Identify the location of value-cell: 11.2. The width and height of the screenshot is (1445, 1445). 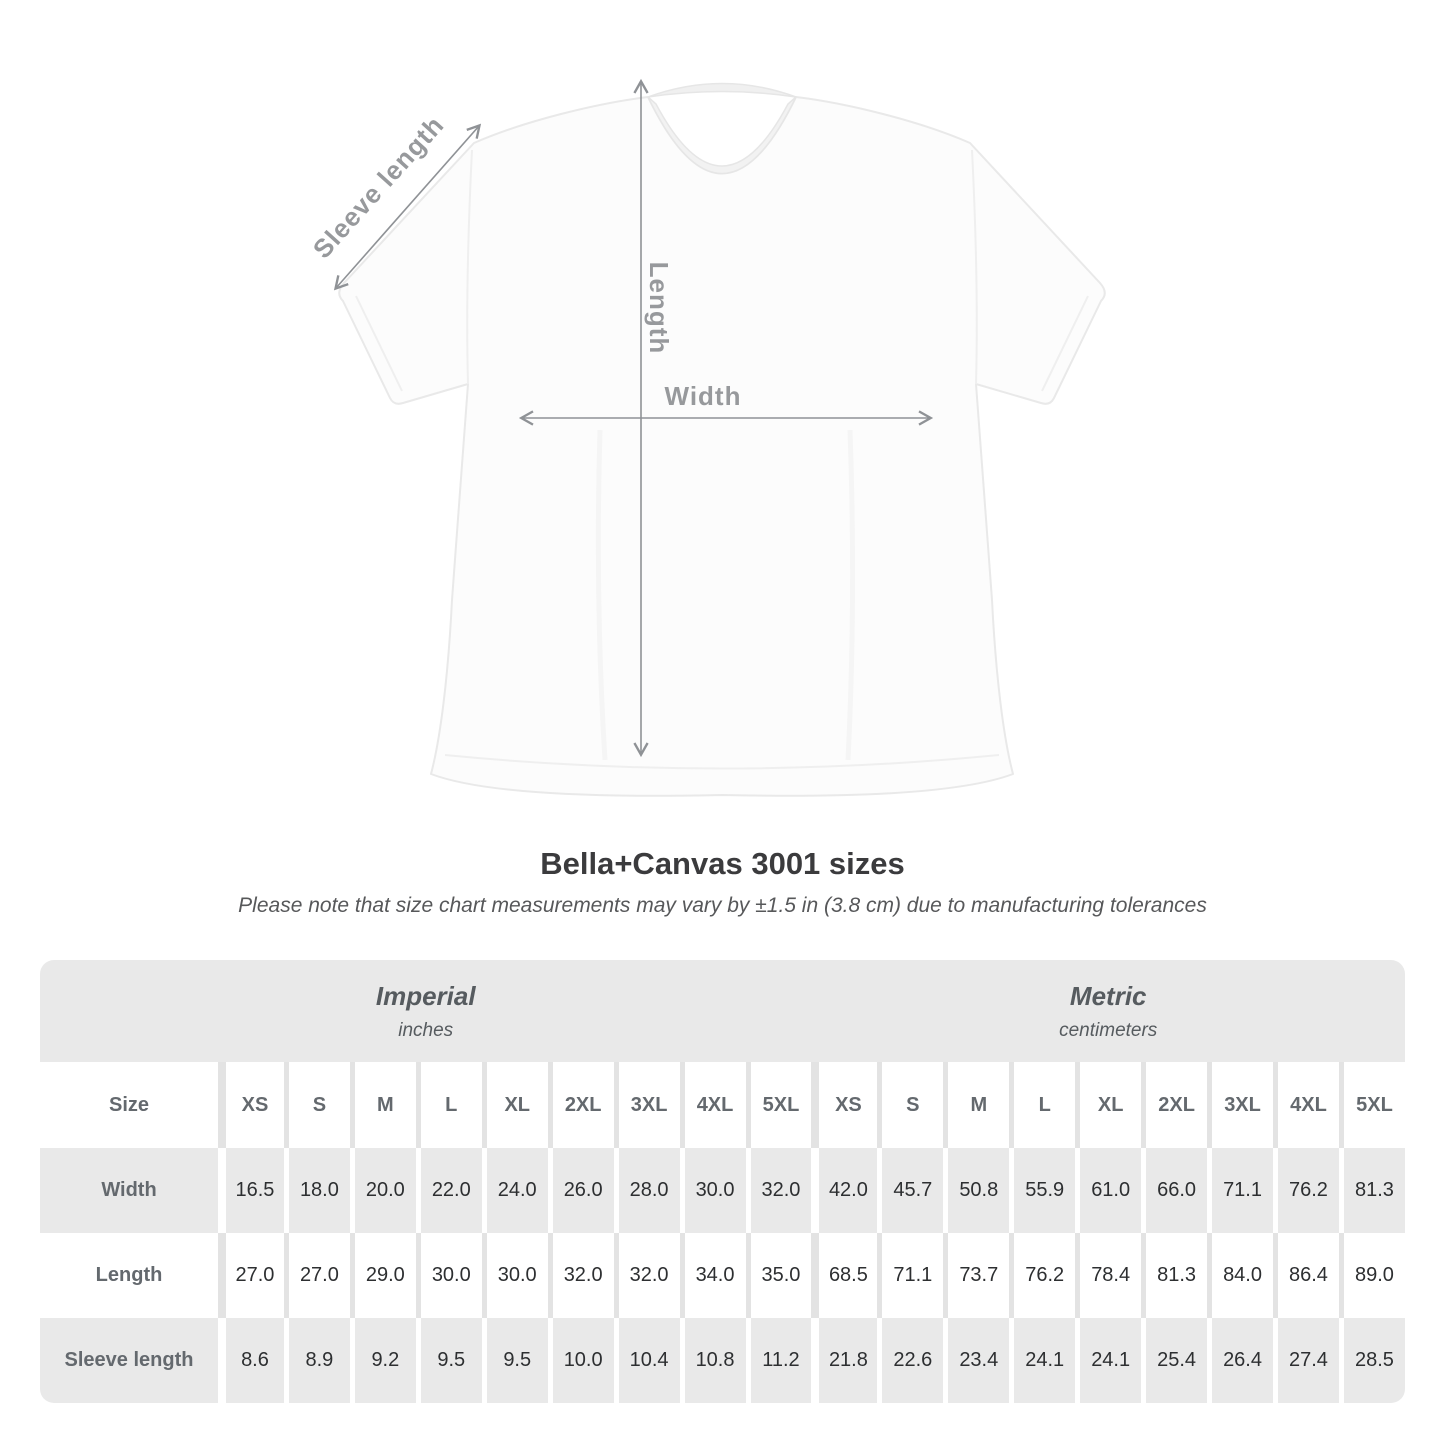
(778, 1360).